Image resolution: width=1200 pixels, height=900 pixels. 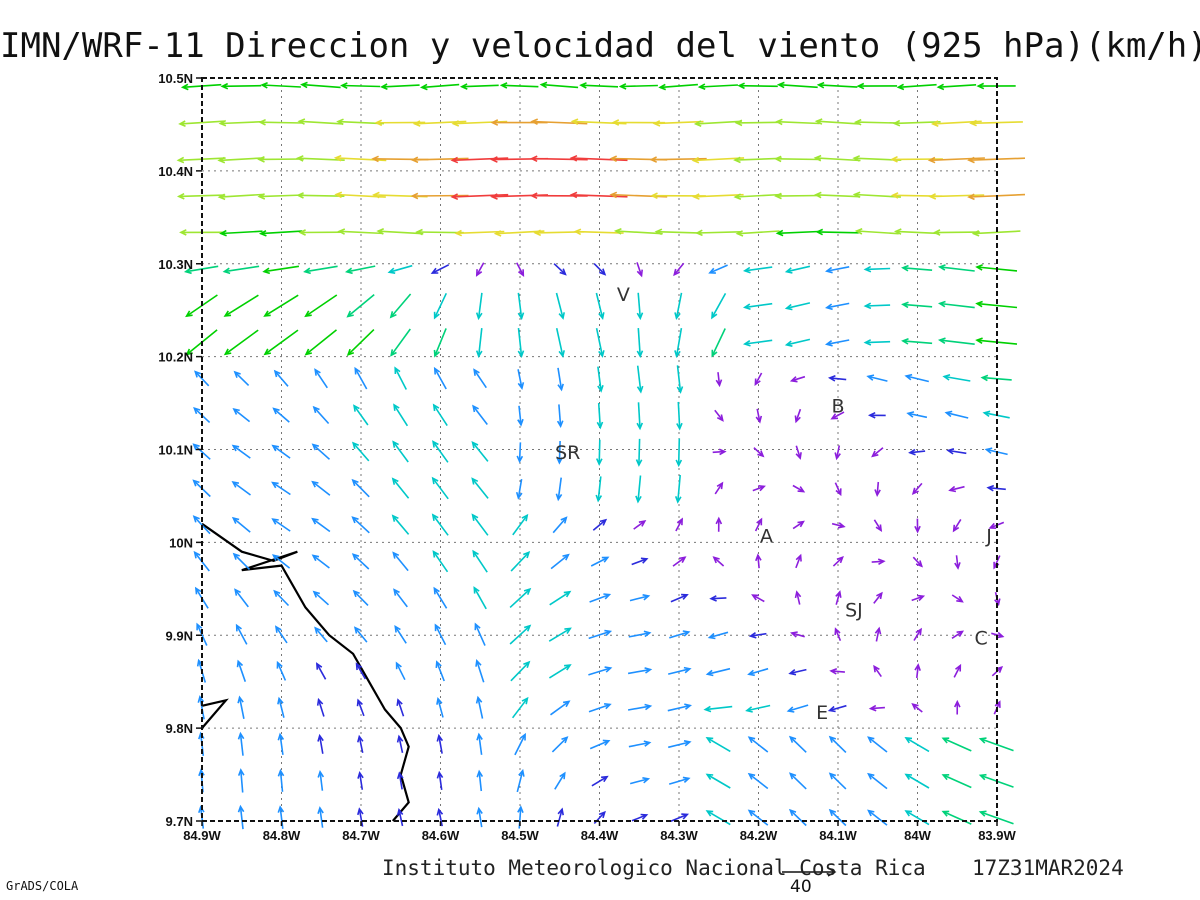 What do you see at coordinates (838, 835) in the screenshot?
I see `x-tick-label: 84.1W` at bounding box center [838, 835].